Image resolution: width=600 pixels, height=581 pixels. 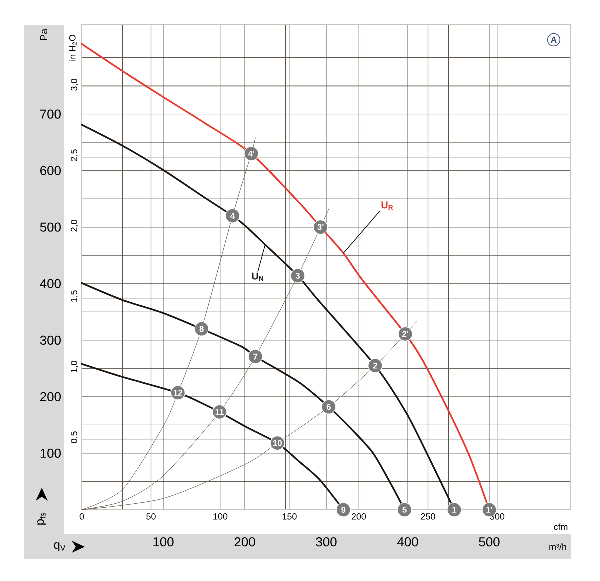 What do you see at coordinates (289, 517) in the screenshot?
I see `x2-tick-label: 150` at bounding box center [289, 517].